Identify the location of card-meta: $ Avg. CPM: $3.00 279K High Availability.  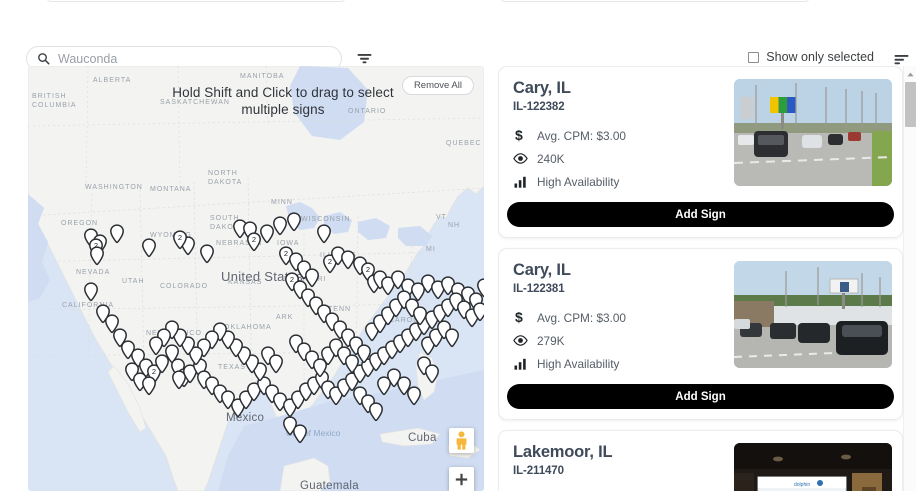
(569, 340).